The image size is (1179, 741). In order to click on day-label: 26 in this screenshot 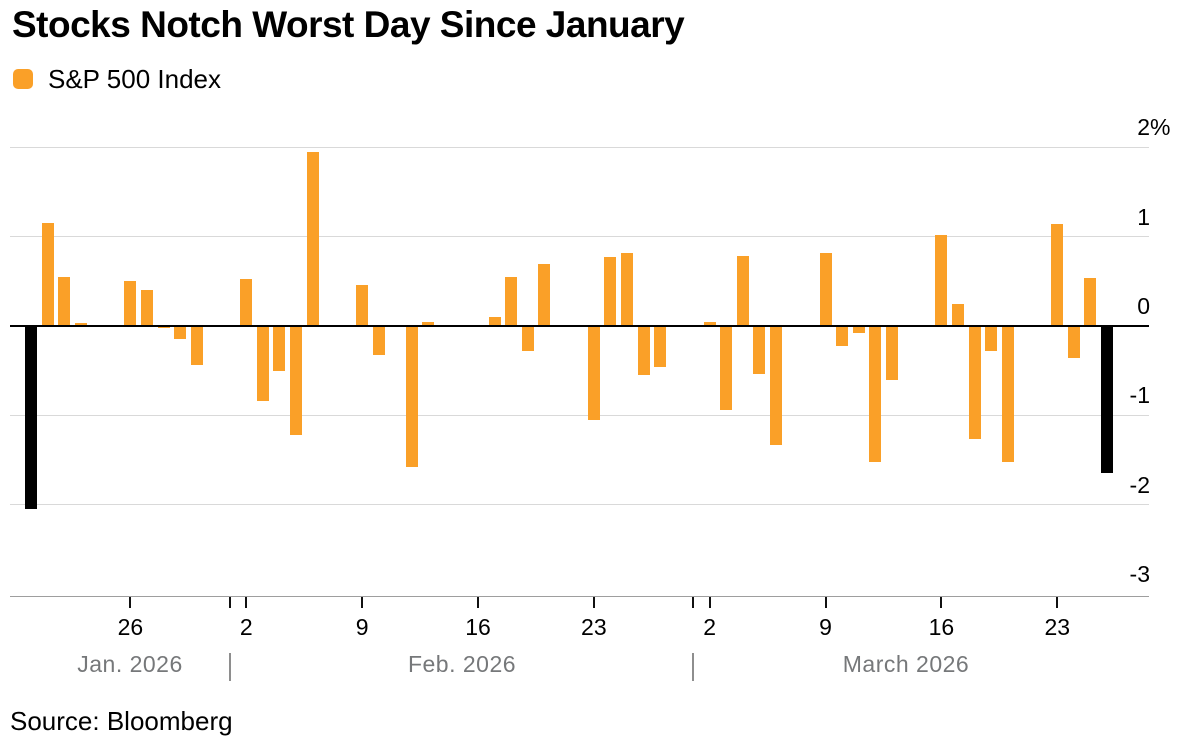, I will do `click(130, 627)`.